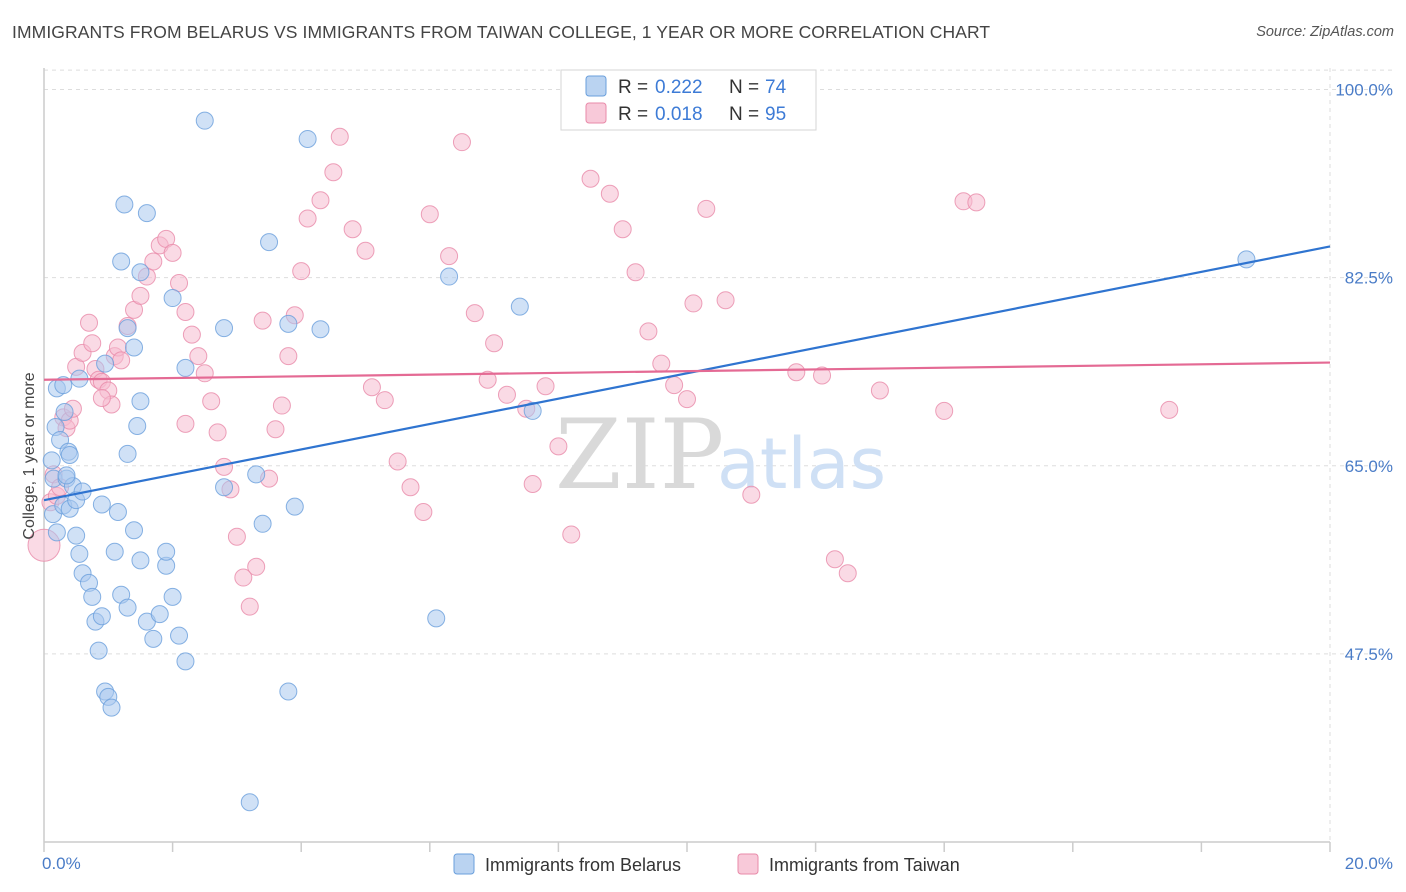 Image resolution: width=1406 pixels, height=892 pixels. What do you see at coordinates (687, 371) in the screenshot?
I see `trend-line-taiwan` at bounding box center [687, 371].